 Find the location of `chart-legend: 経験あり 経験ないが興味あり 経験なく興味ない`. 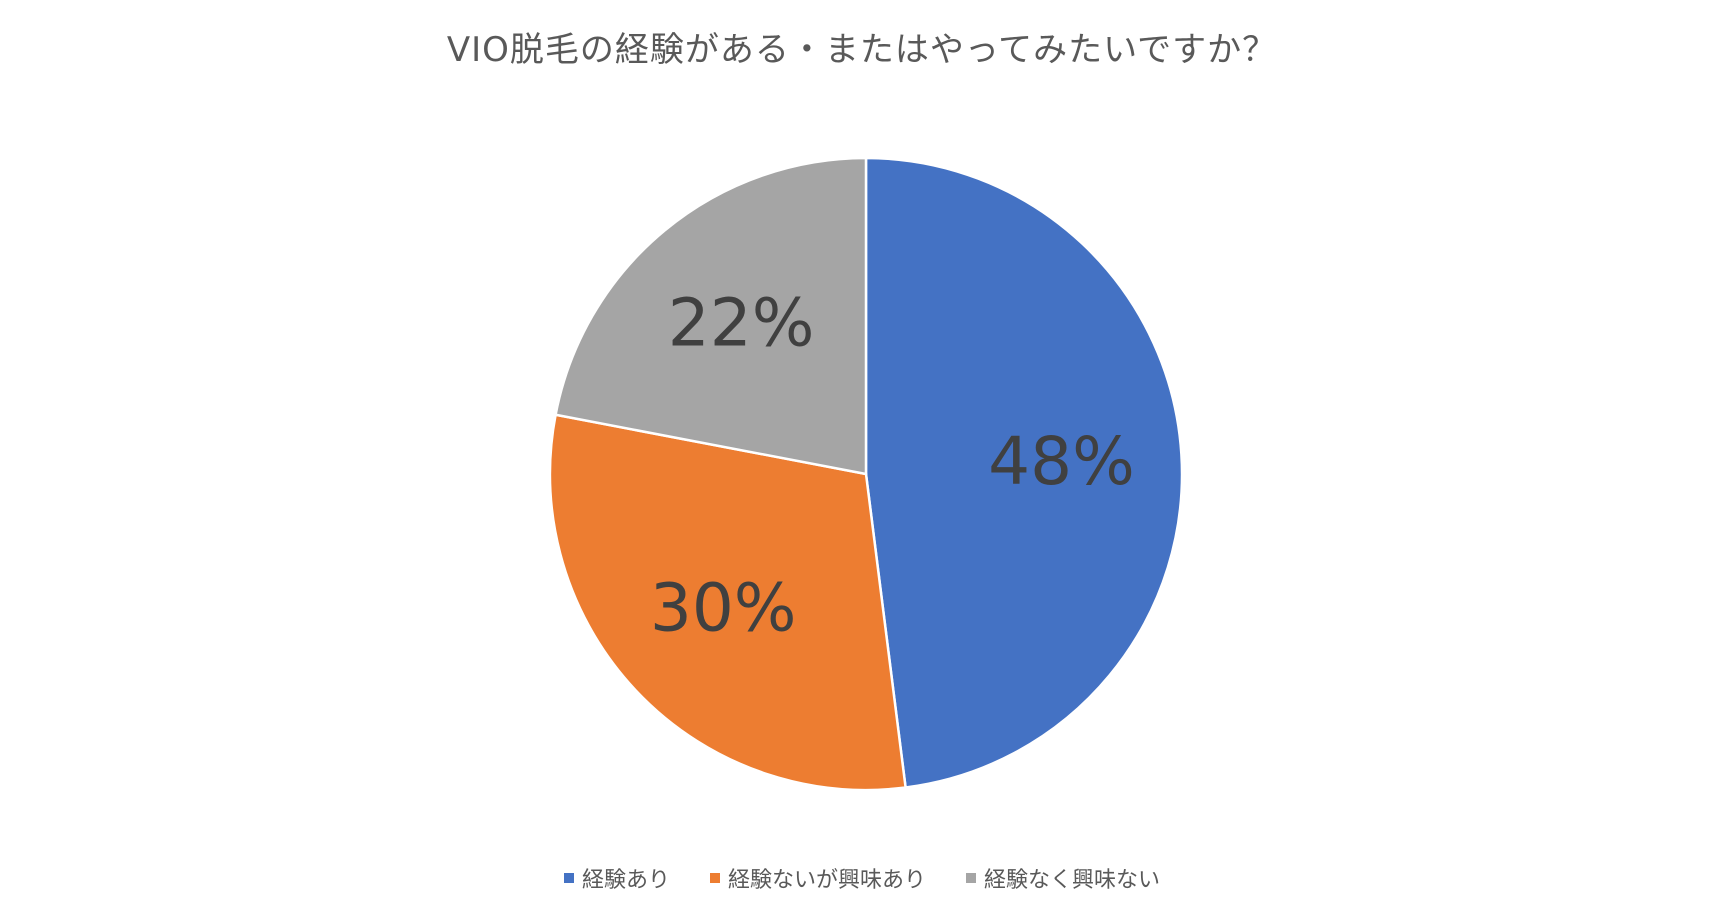

chart-legend: 経験あり 経験ないが興味あり 経験なく興味ない is located at coordinates (862, 878).